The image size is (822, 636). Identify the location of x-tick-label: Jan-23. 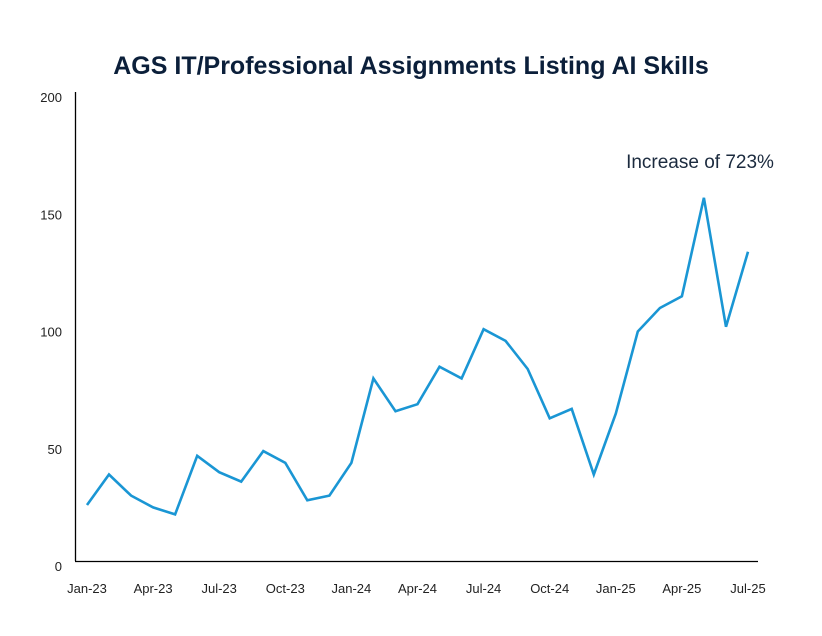
(87, 588).